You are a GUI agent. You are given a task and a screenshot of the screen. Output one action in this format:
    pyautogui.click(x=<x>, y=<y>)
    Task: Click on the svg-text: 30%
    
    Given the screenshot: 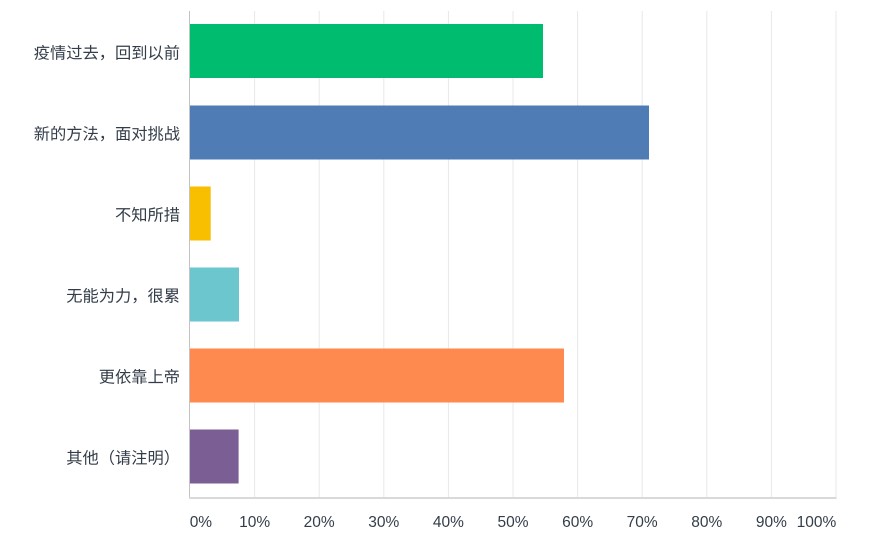 What is the action you would take?
    pyautogui.click(x=383, y=522)
    